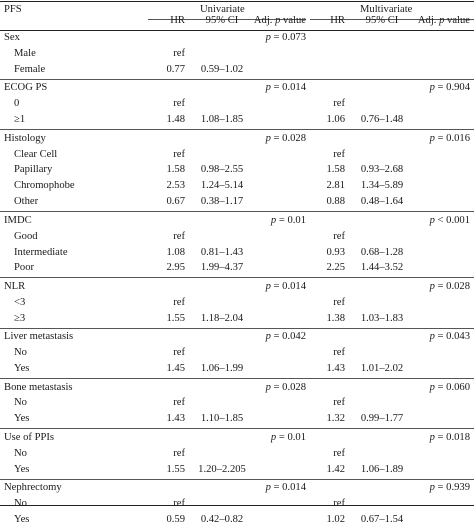 Image resolution: width=474 pixels, height=528 pixels. What do you see at coordinates (335, 120) in the screenshot?
I see `multivariate-hr: 1.06` at bounding box center [335, 120].